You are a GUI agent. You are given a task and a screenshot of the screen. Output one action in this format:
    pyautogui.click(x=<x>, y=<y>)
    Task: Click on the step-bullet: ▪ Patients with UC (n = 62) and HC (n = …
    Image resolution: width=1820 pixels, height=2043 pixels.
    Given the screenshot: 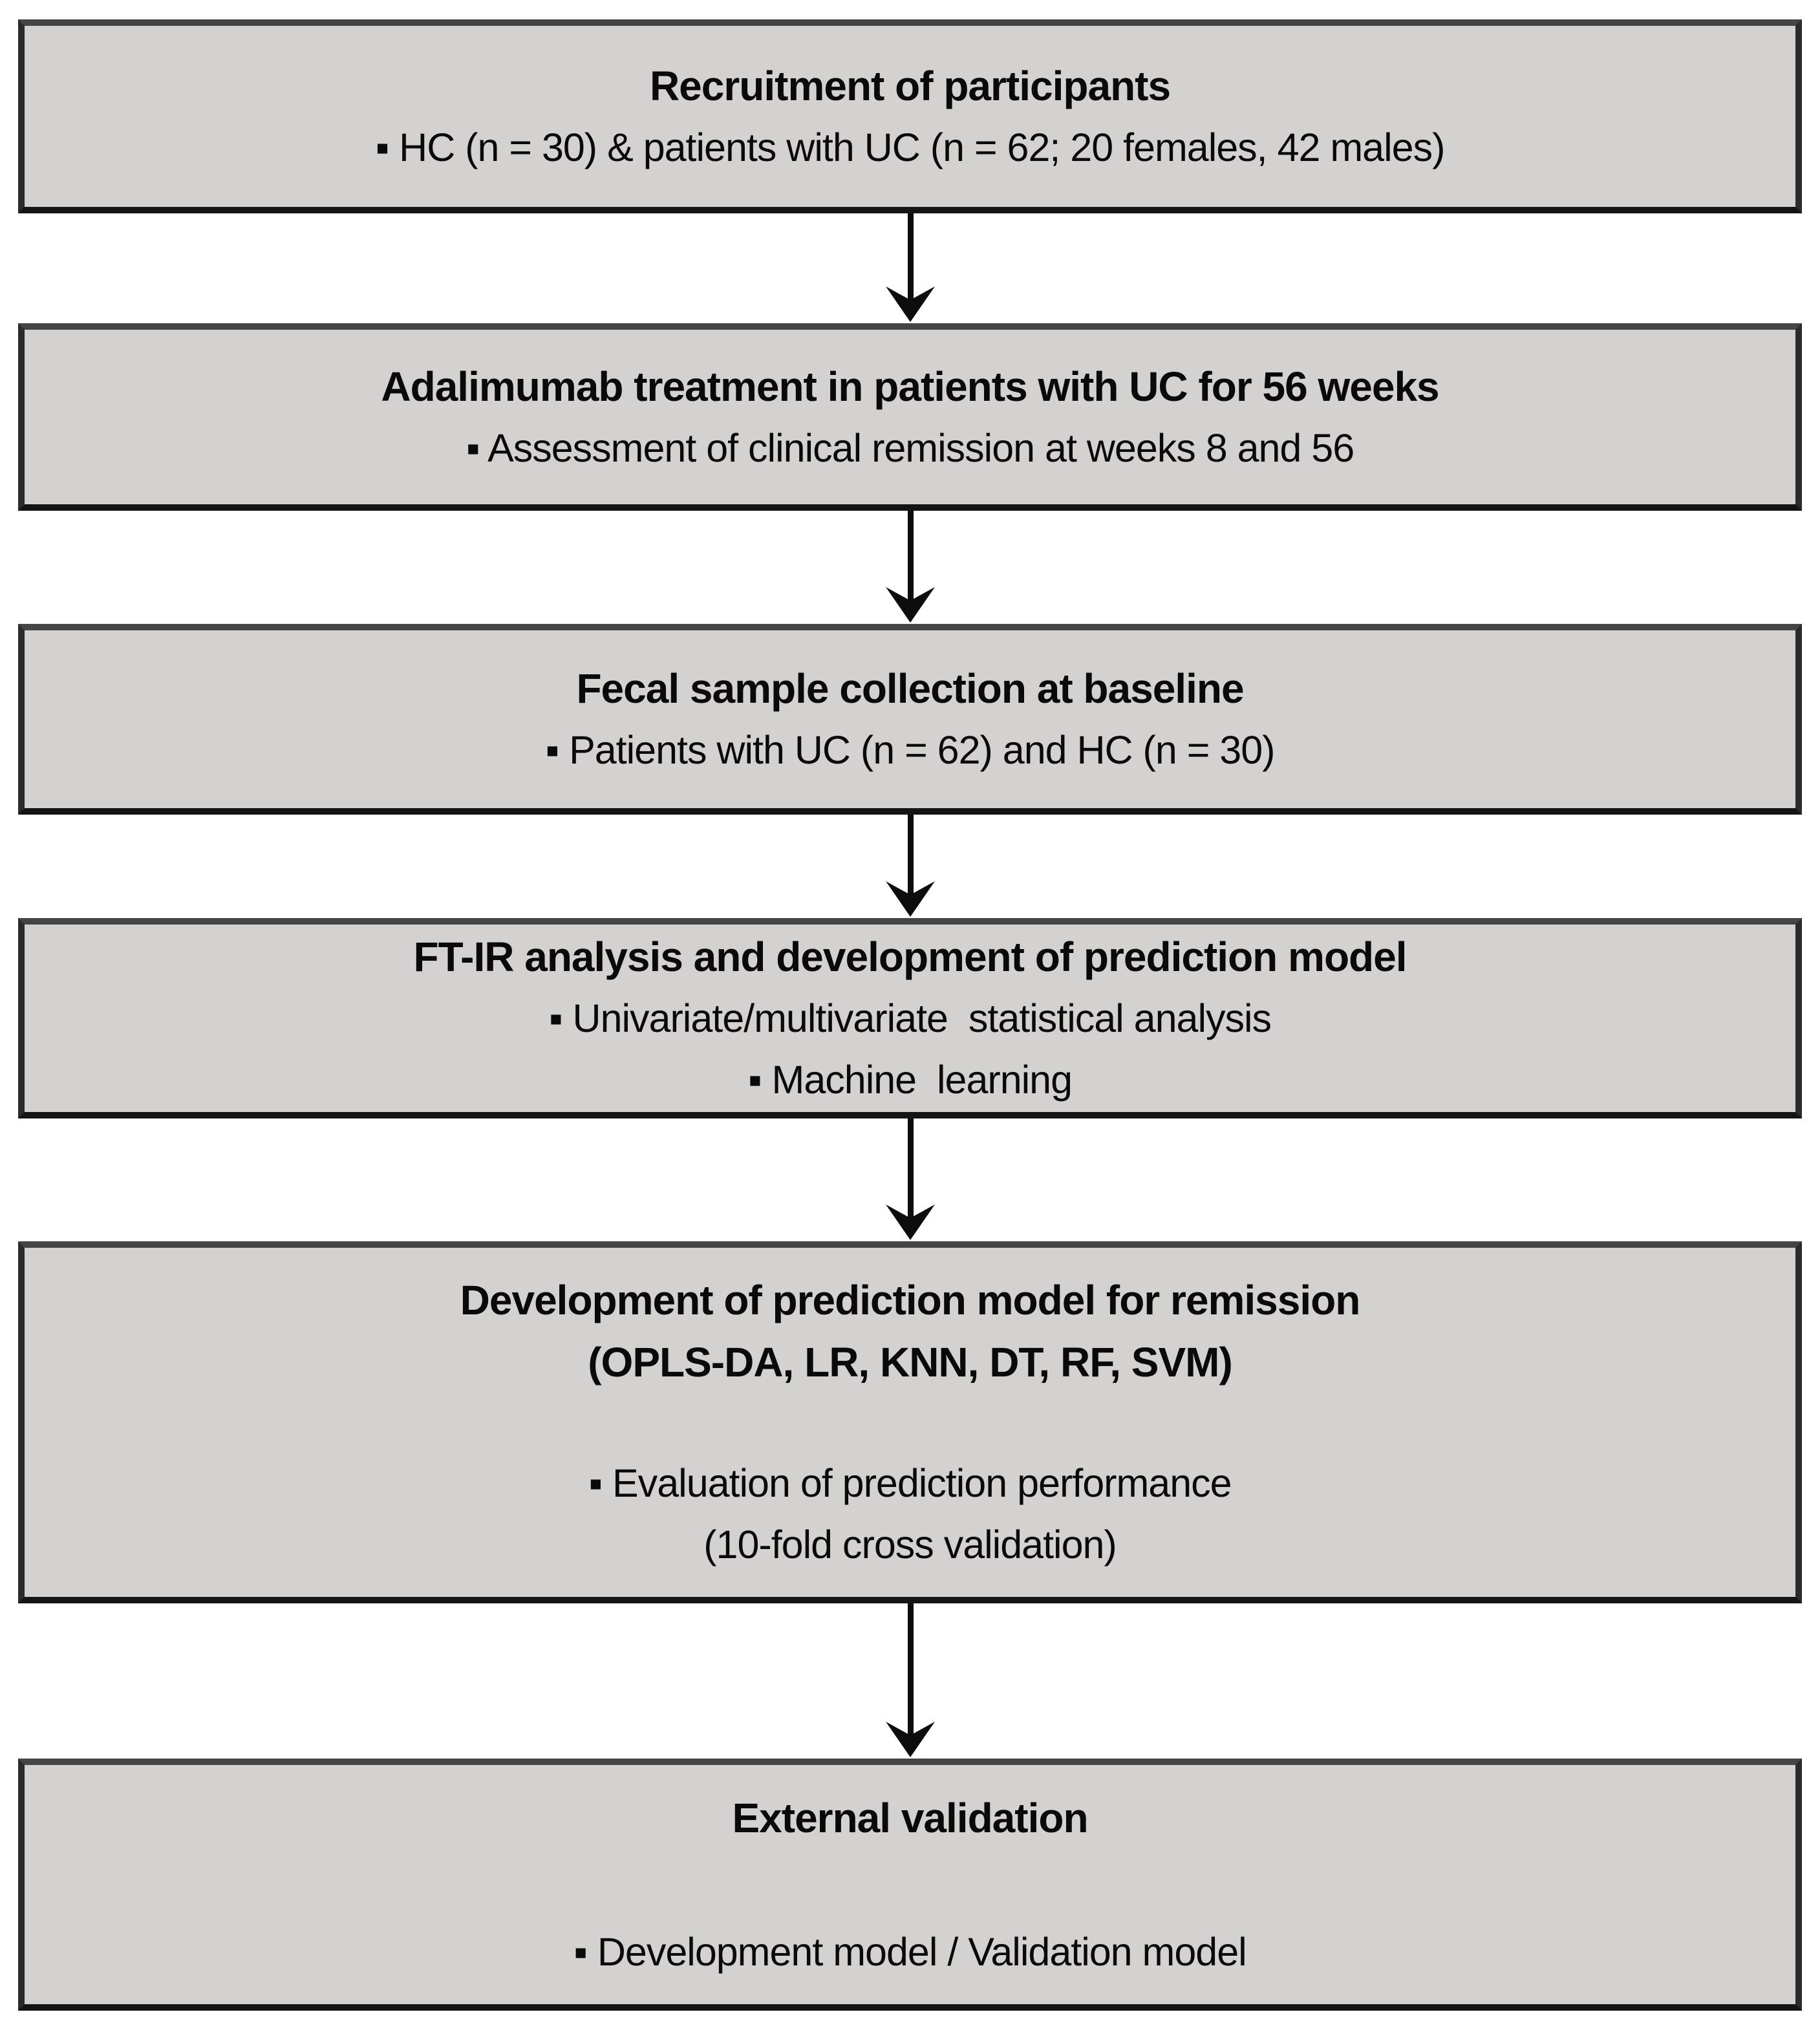 What is the action you would take?
    pyautogui.click(x=910, y=750)
    